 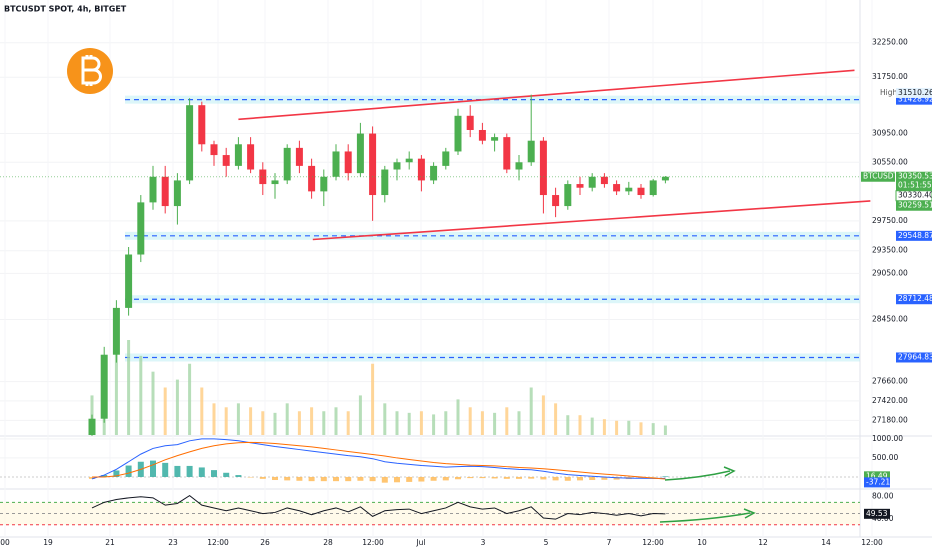 I want to click on level-tag, so click(x=914, y=299).